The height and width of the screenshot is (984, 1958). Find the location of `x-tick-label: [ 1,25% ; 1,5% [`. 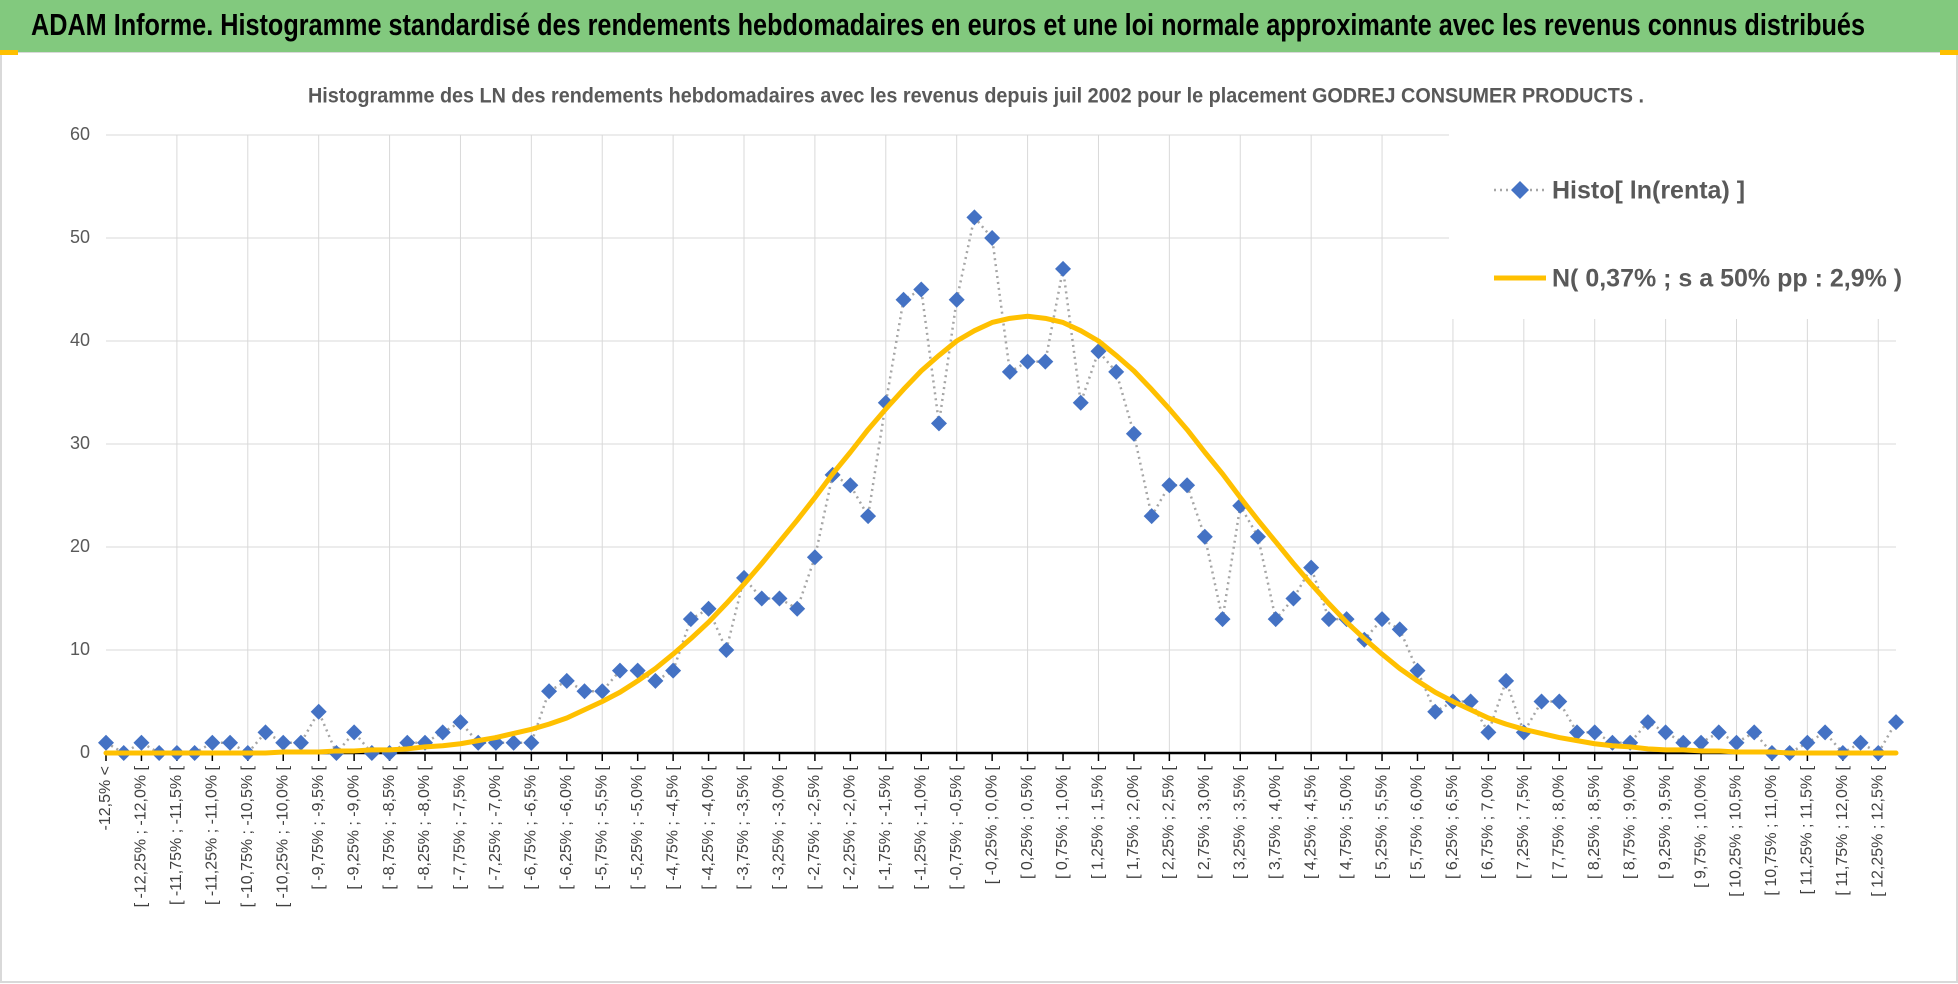

x-tick-label: [ 1,25% ; 1,5% [ is located at coordinates (1098, 822).